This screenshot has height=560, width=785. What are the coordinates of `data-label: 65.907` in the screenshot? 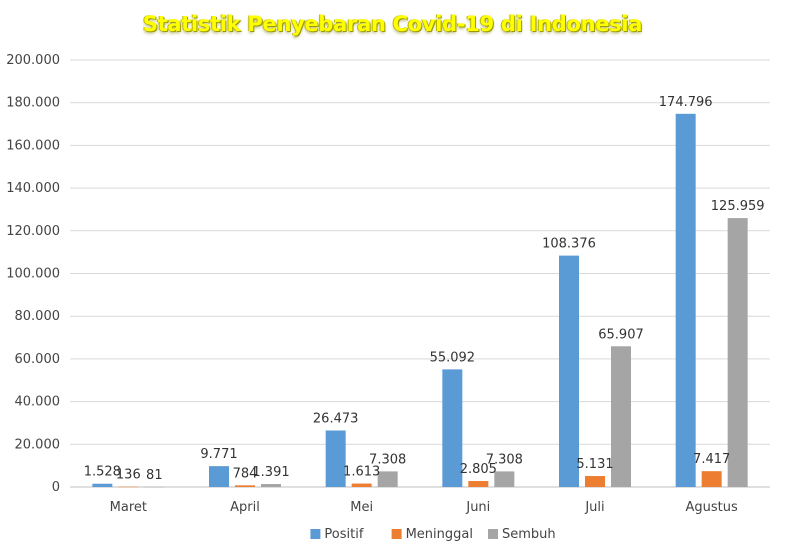 It's located at (621, 334).